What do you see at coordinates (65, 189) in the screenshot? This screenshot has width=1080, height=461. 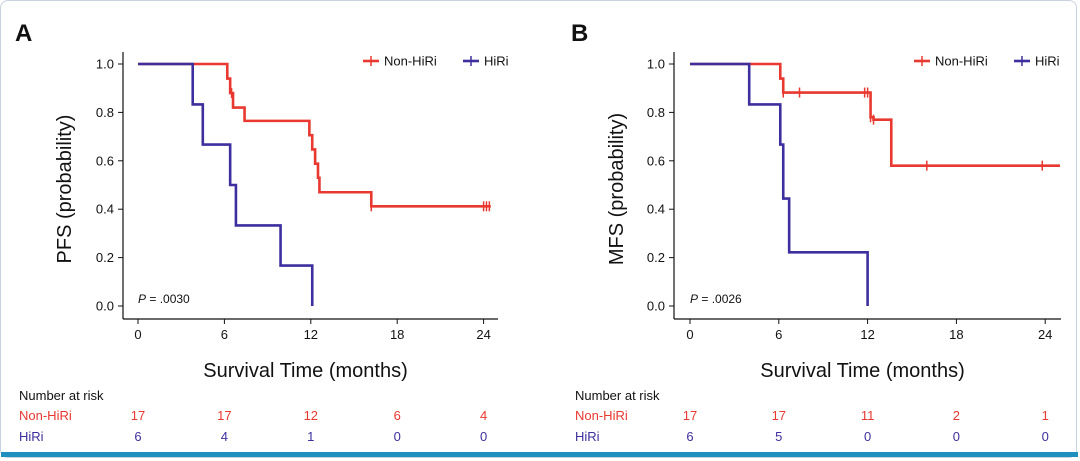 I see `panel-a-y-axis-title: PFS (probability)` at bounding box center [65, 189].